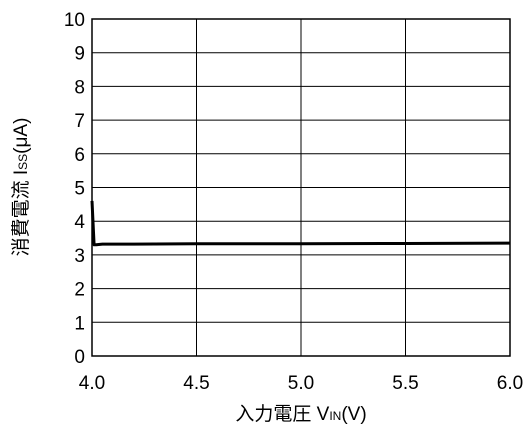 The height and width of the screenshot is (432, 529). I want to click on x-tick-label: 4.0, so click(92, 383).